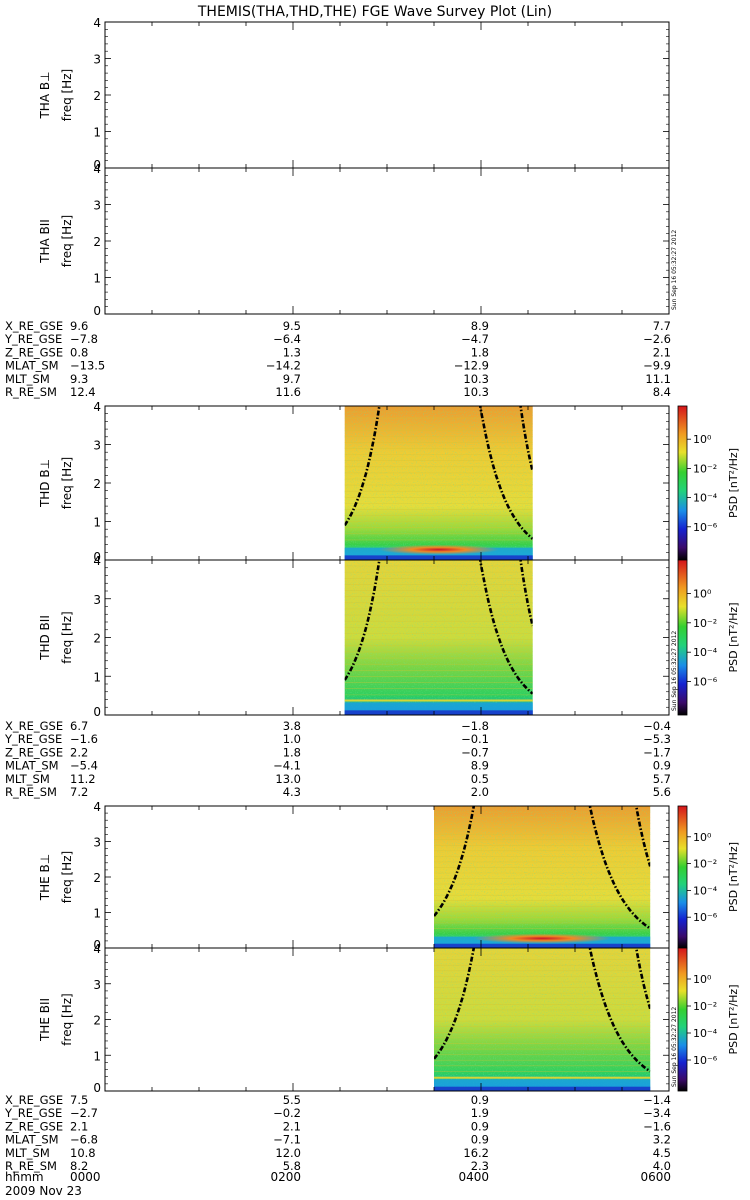  Describe the element at coordinates (292, 726) in the screenshot. I see `ephemeris-value: 3.8` at that location.